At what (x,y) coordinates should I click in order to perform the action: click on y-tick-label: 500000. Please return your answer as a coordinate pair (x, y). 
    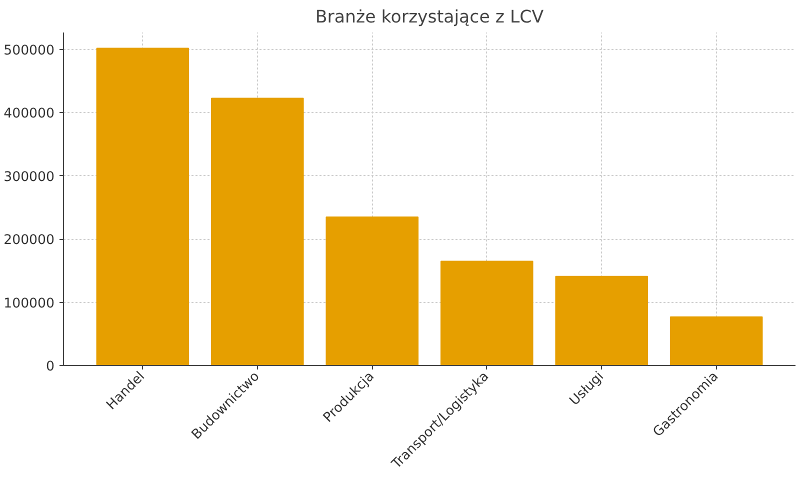
    Looking at the image, I should click on (29, 51).